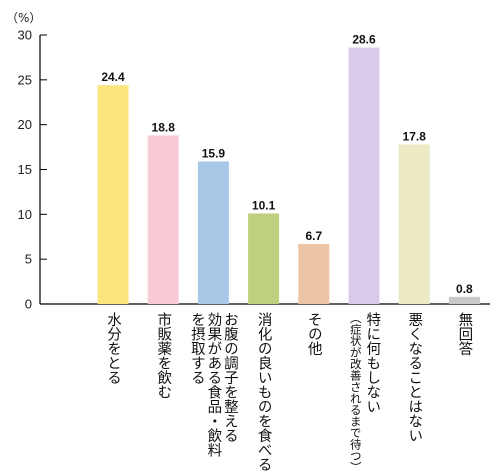 The image size is (504, 475). What do you see at coordinates (25, 79) in the screenshot?
I see `y-tick-label: 25` at bounding box center [25, 79].